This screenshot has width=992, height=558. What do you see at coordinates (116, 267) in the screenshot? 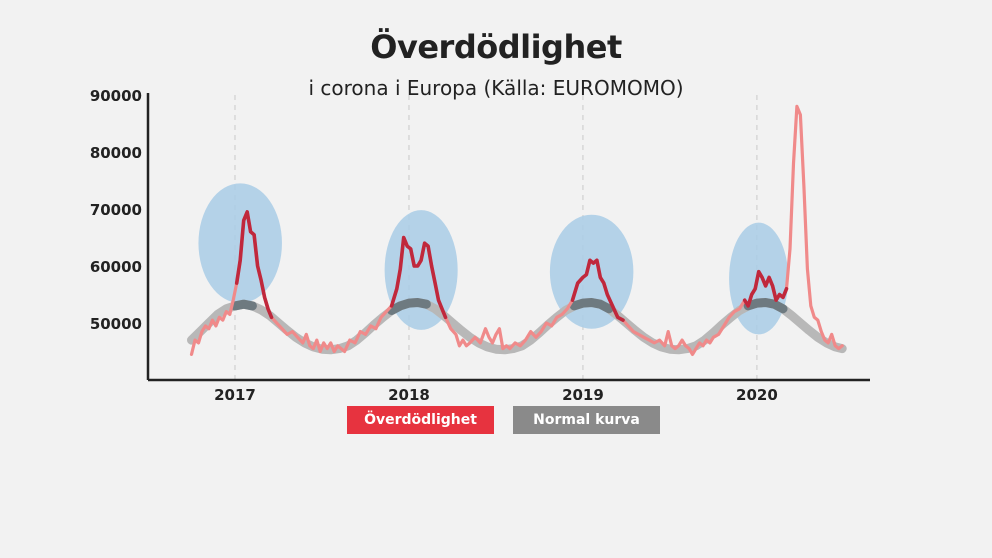
I see `y-tick-label-60000: 60000` at bounding box center [116, 267].